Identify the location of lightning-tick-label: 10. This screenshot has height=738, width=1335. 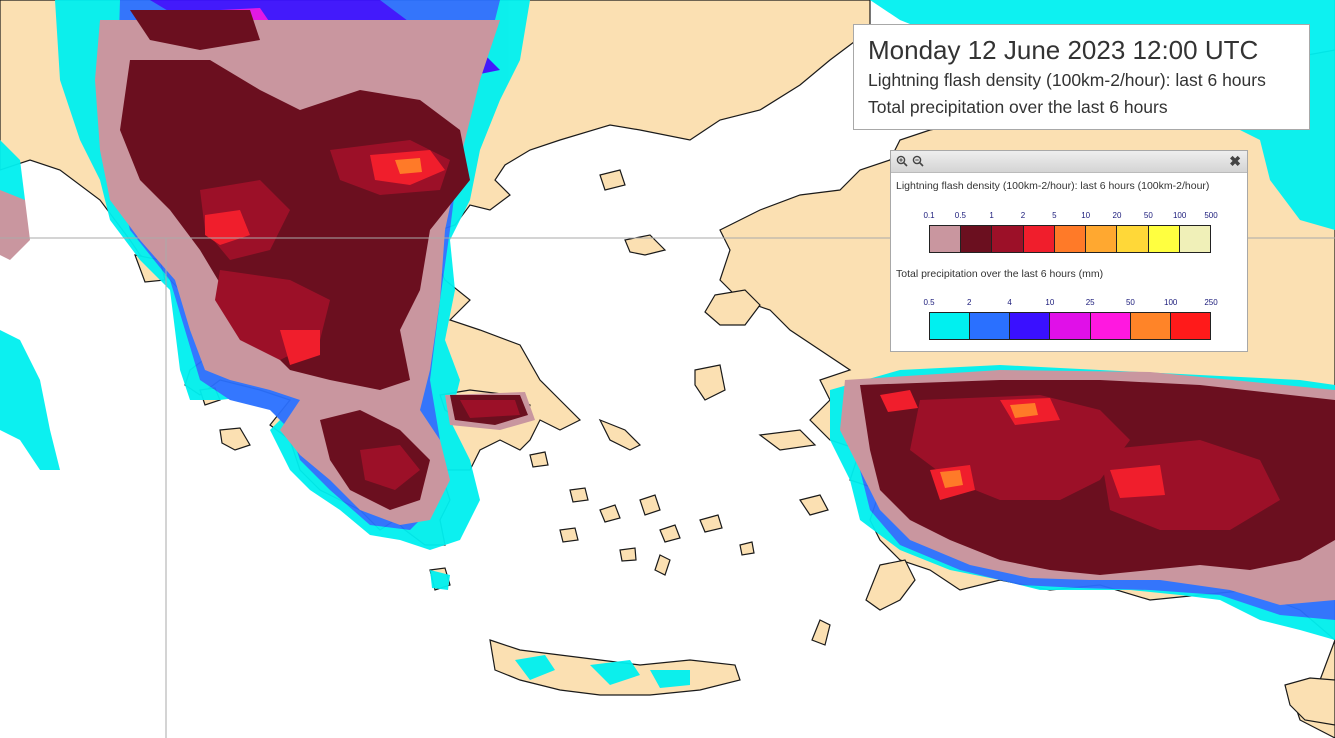
(1086, 215).